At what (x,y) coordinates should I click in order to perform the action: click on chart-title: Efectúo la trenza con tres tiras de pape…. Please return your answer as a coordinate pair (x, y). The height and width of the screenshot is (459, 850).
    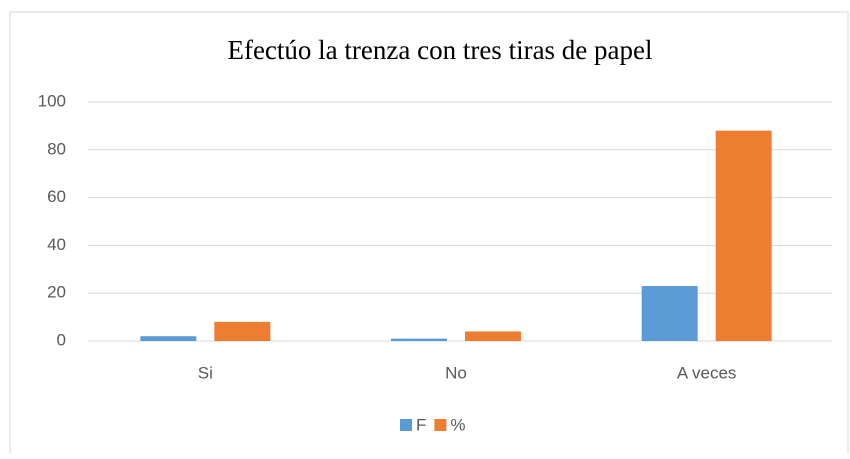
    Looking at the image, I should click on (439, 50).